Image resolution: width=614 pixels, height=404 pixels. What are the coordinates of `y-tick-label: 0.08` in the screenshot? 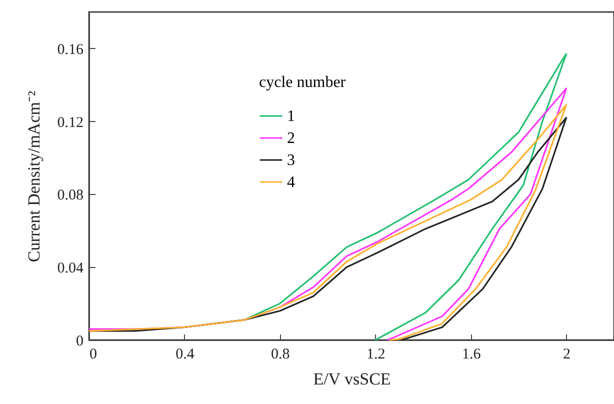 It's located at (70, 196).